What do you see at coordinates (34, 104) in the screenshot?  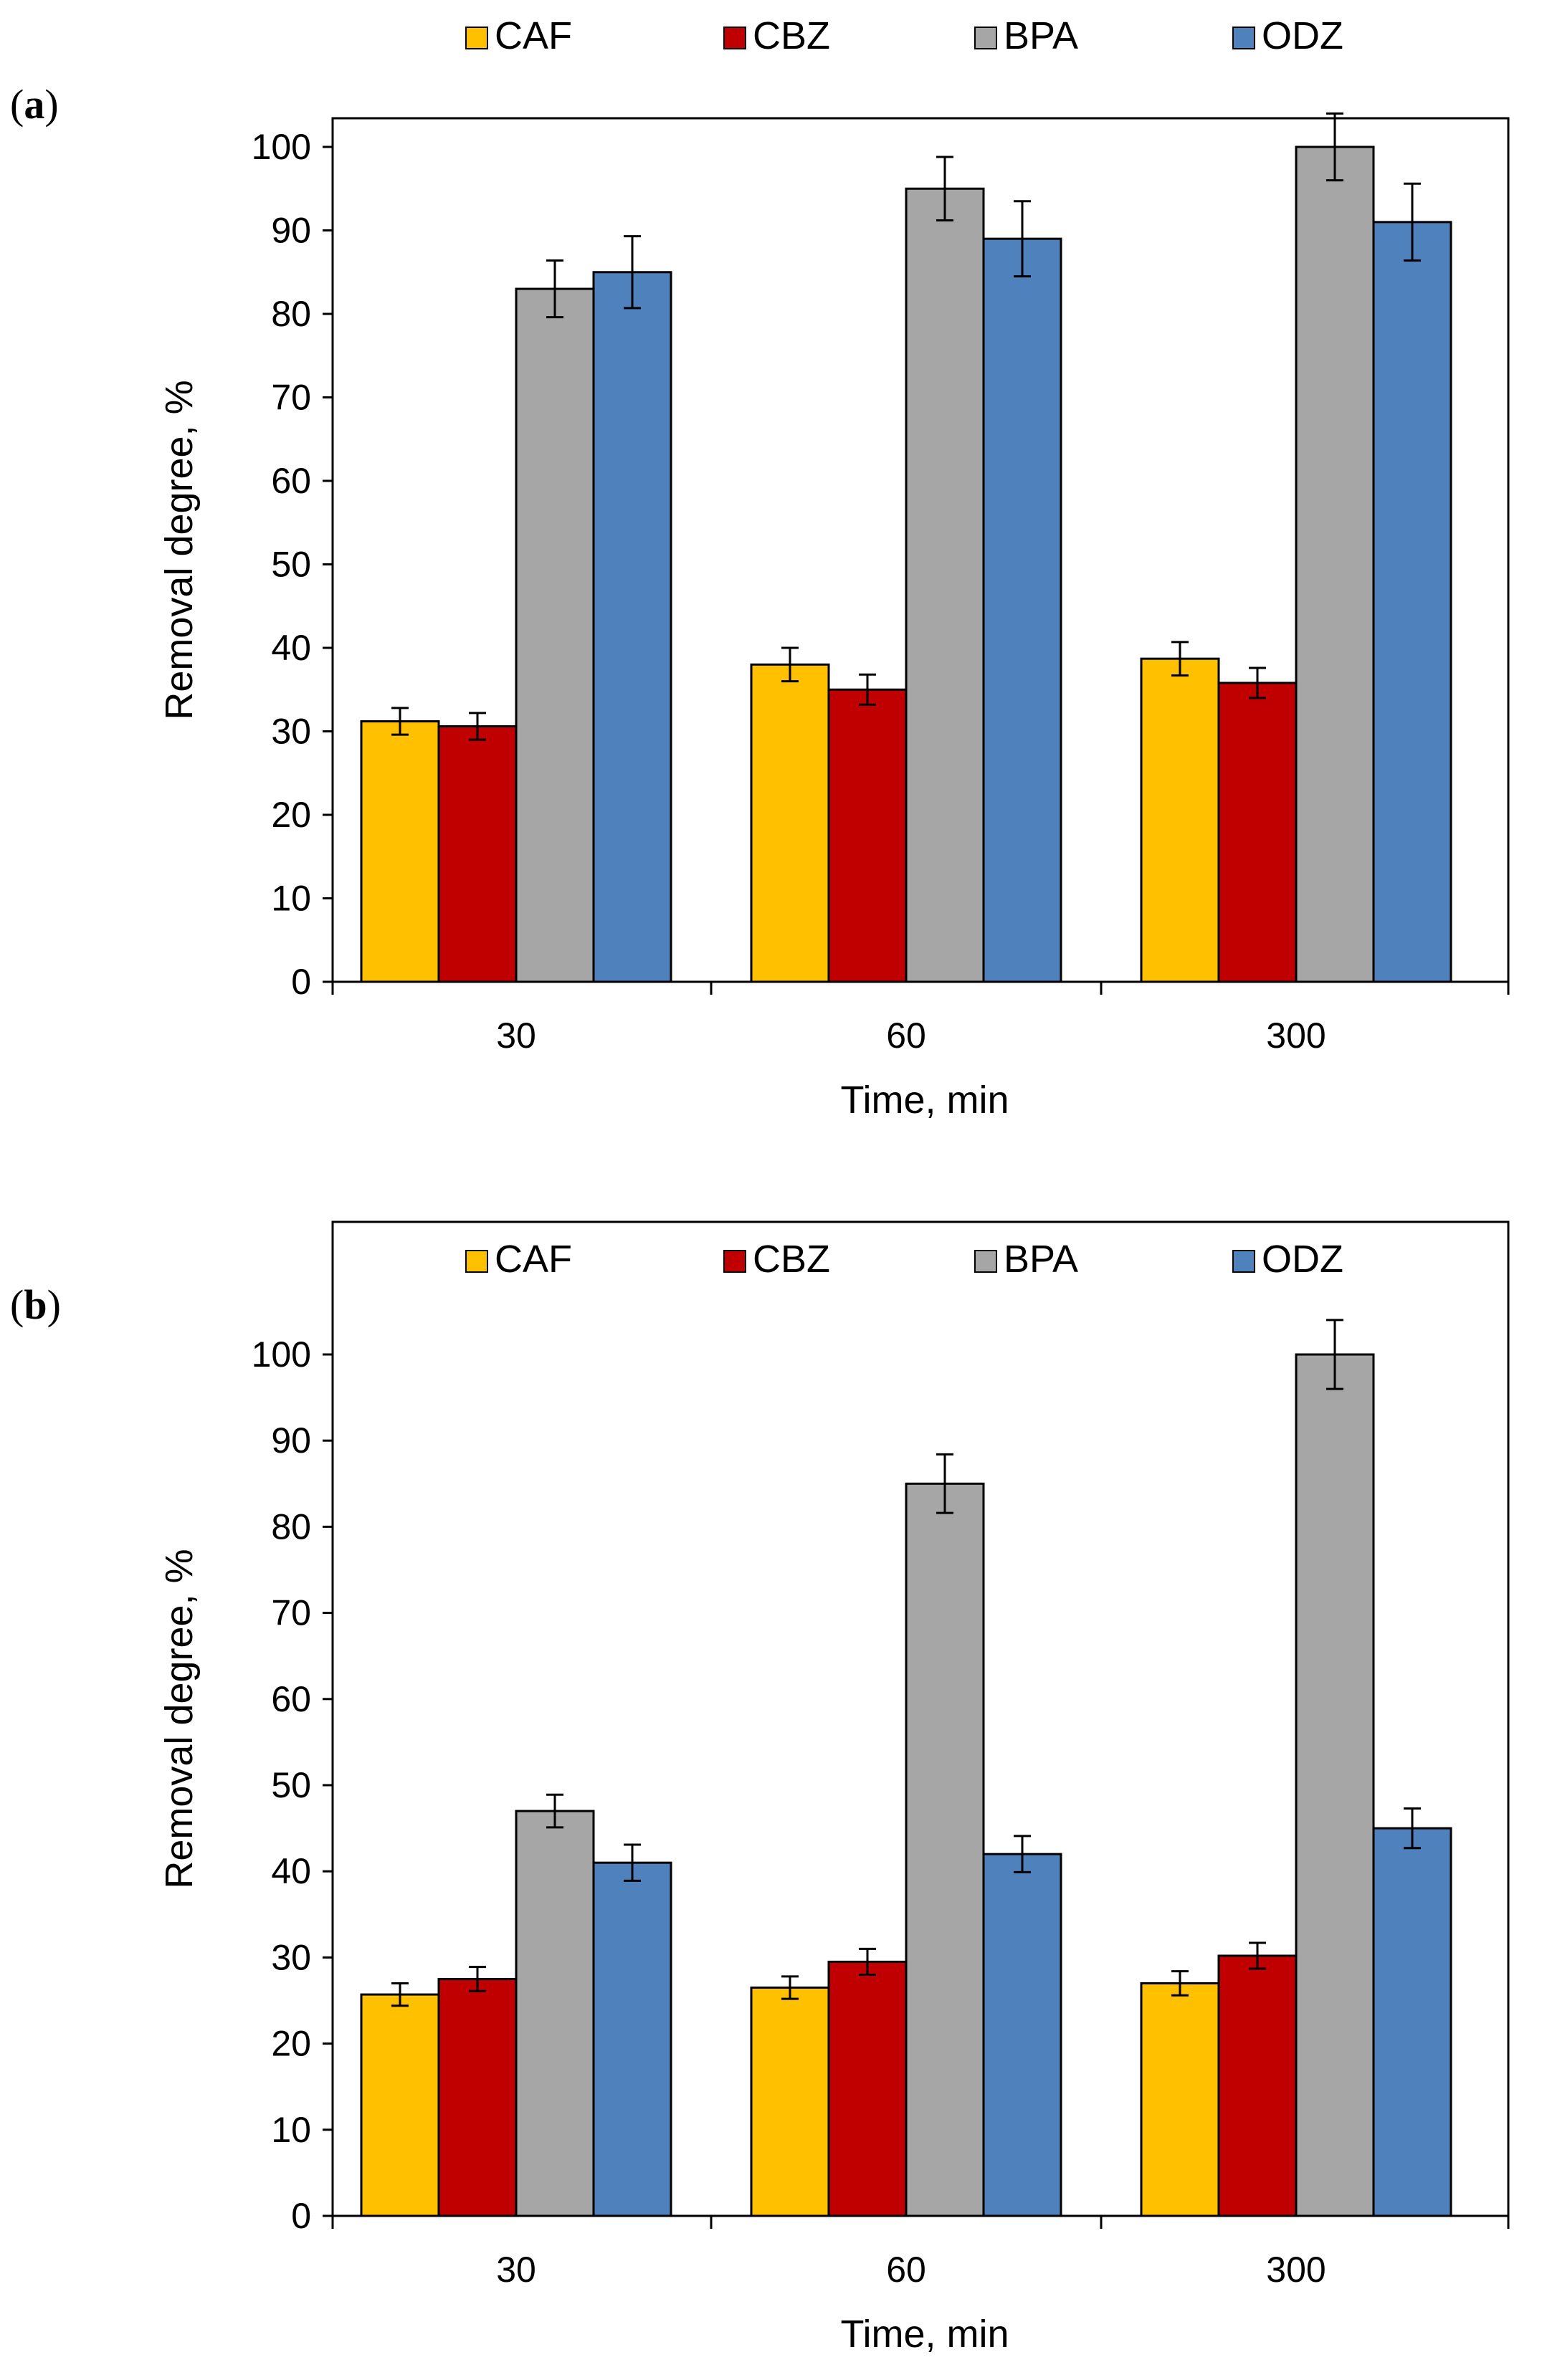 I see `panel-label: (a)` at bounding box center [34, 104].